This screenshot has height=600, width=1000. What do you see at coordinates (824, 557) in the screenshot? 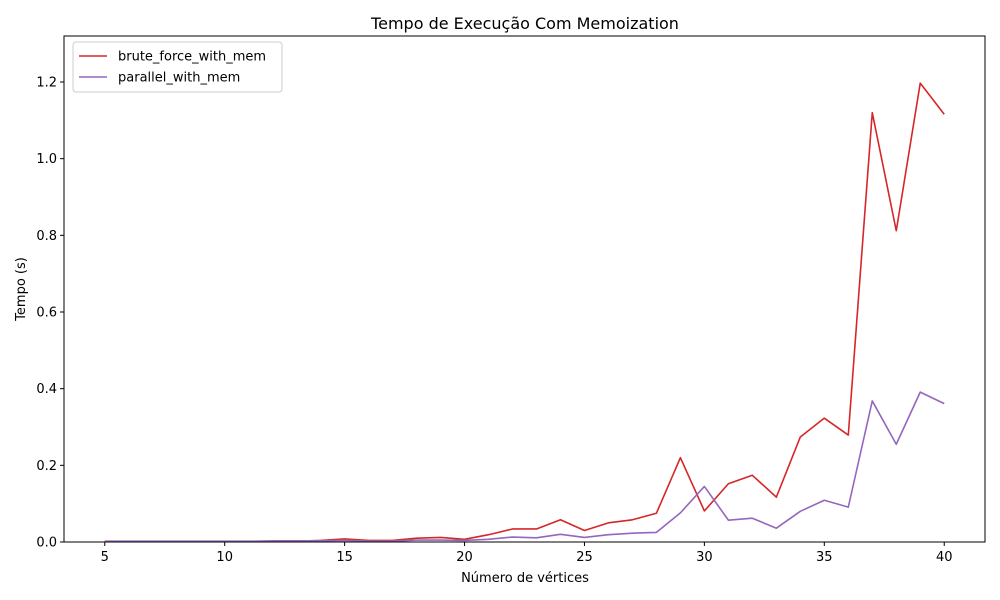
I see `x-tick-label: 35` at bounding box center [824, 557].